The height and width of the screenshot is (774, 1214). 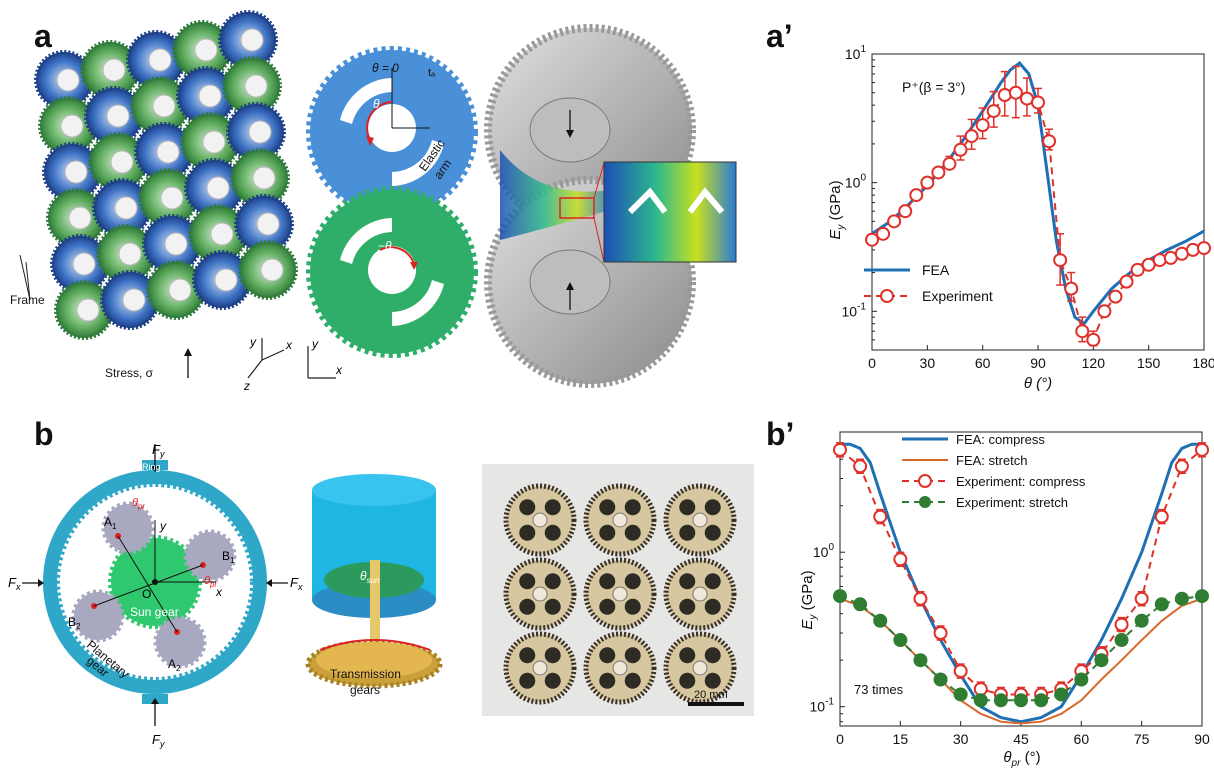 I want to click on fx-left-label: Fx, so click(x=14, y=583).